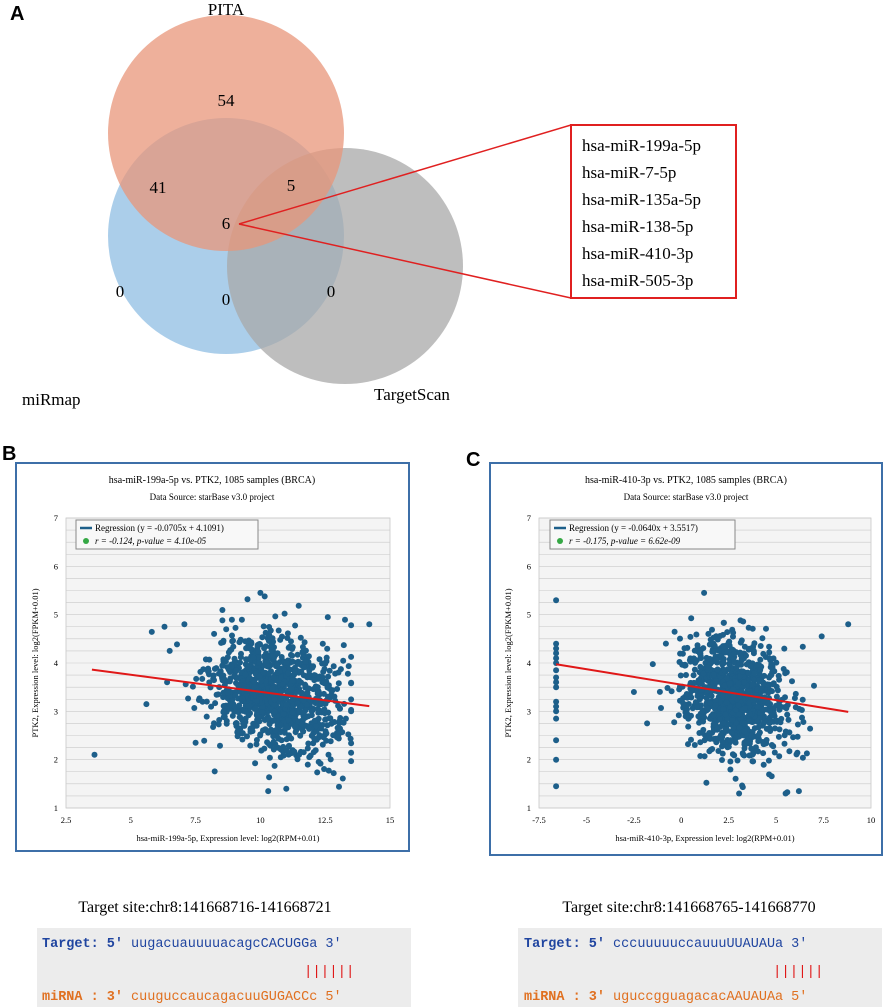  I want to click on x-tick-label: 0, so click(681, 820).